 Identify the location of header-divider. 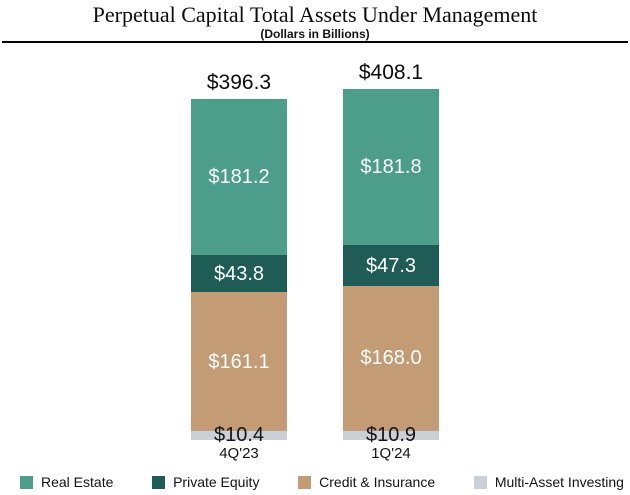
(315, 42).